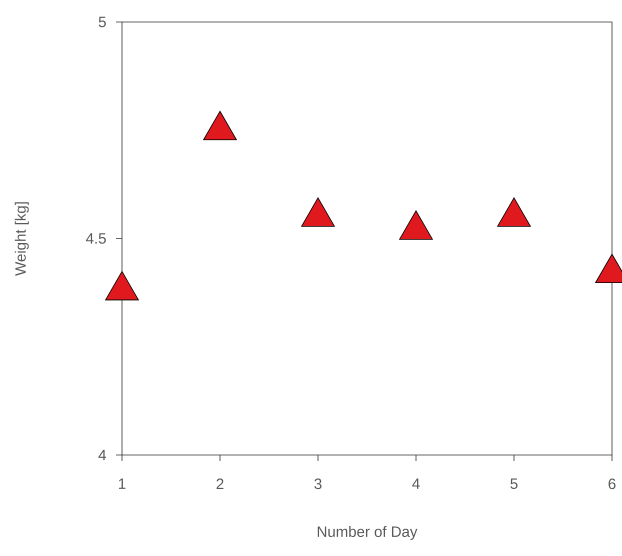 The width and height of the screenshot is (622, 556). Describe the element at coordinates (416, 483) in the screenshot. I see `x-tick-label: 4` at that location.